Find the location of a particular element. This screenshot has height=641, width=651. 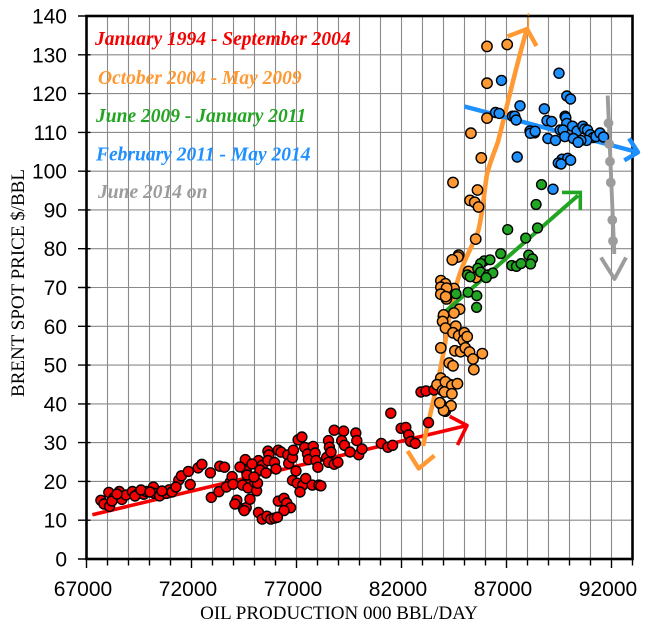

svg-text: 110 is located at coordinates (50, 133).